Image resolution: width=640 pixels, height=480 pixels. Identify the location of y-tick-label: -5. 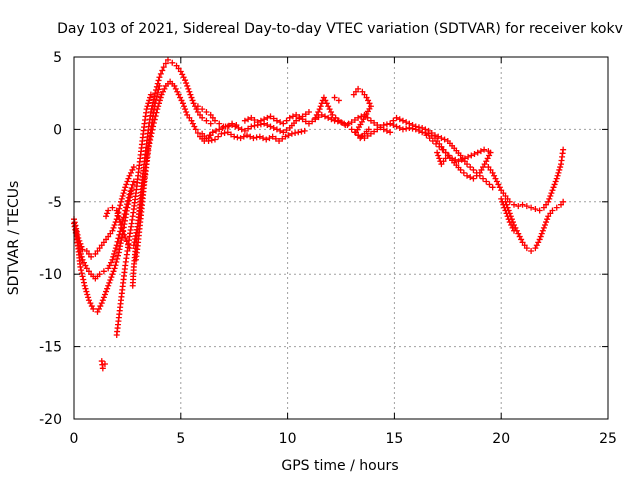
(55, 203).